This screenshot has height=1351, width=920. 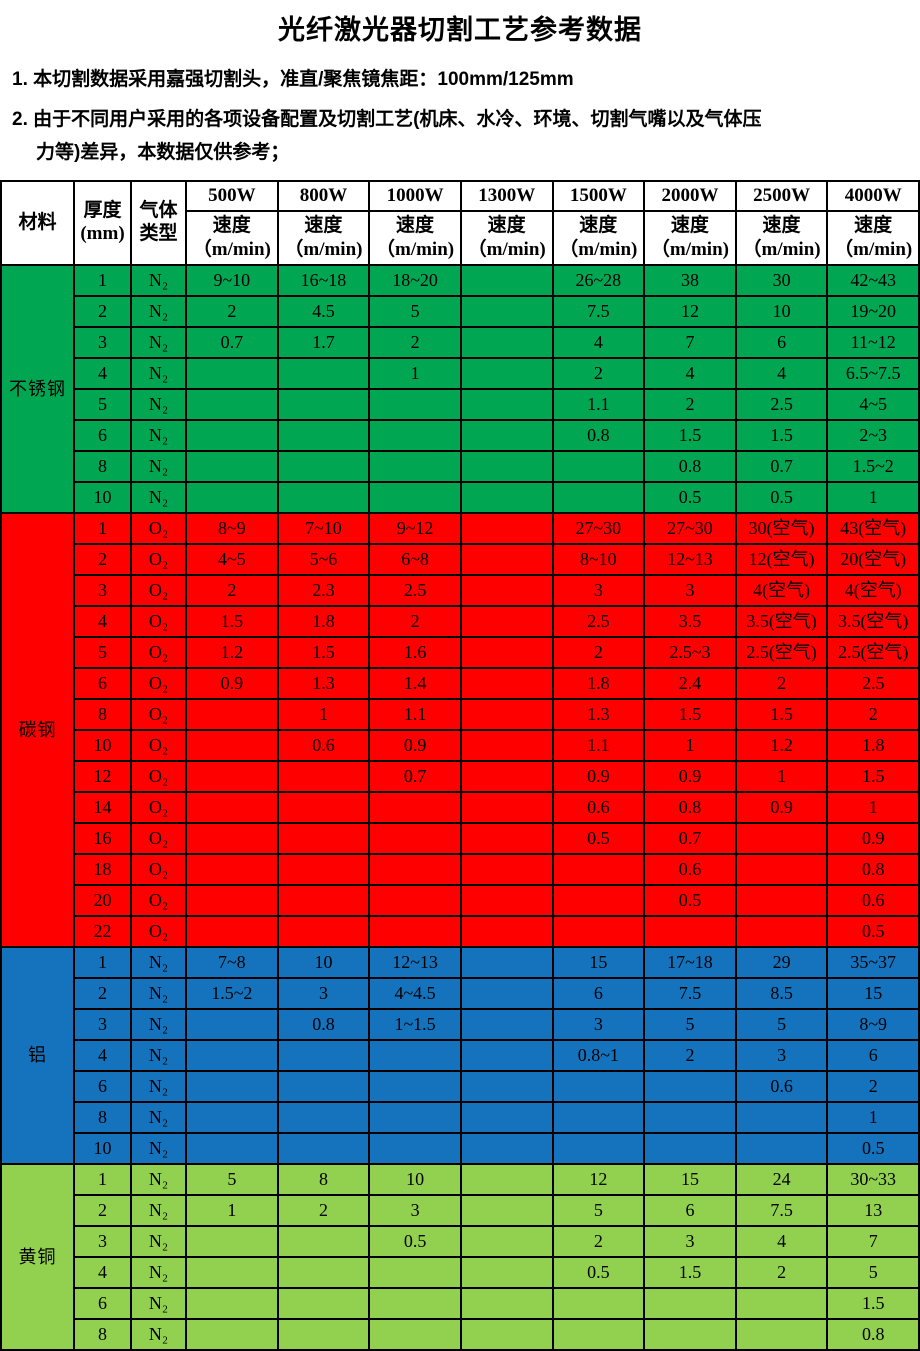 What do you see at coordinates (102, 280) in the screenshot?
I see `thickness-cell: 1` at bounding box center [102, 280].